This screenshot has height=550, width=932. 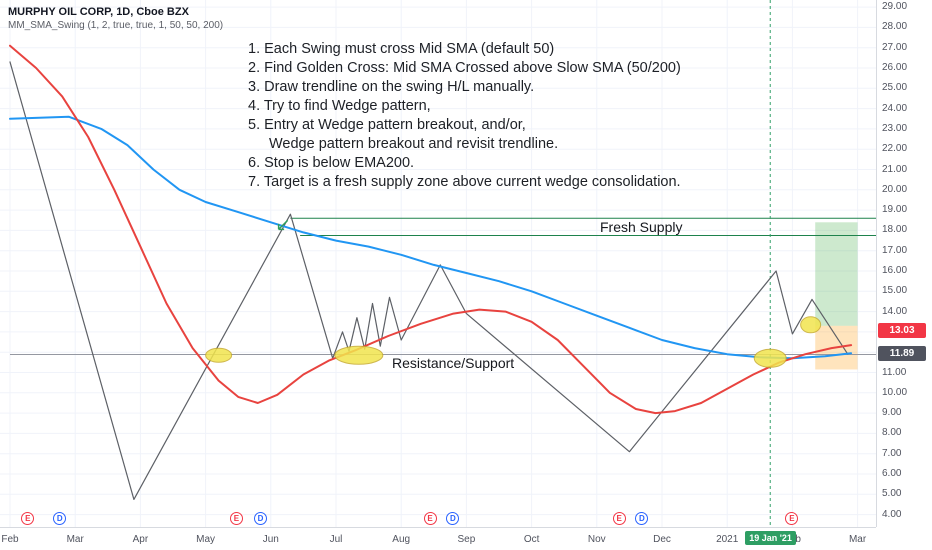 I want to click on price-tick-label: 25.00, so click(x=895, y=88).